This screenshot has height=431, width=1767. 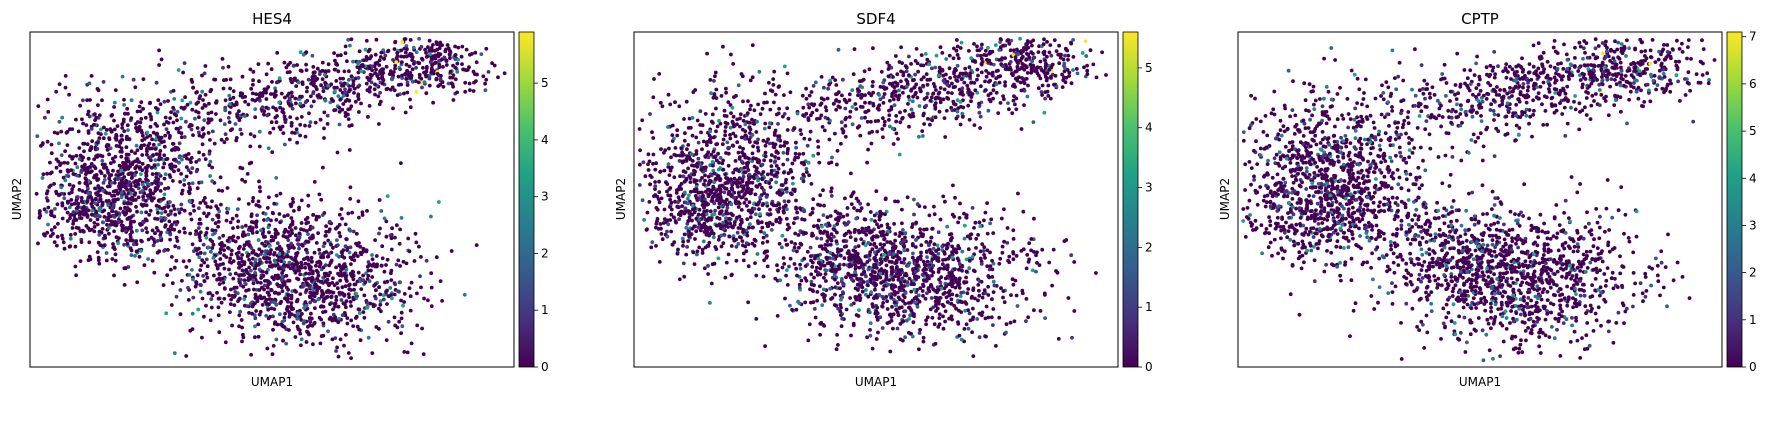 I want to click on colorbar-tick-label: 2, so click(x=545, y=253).